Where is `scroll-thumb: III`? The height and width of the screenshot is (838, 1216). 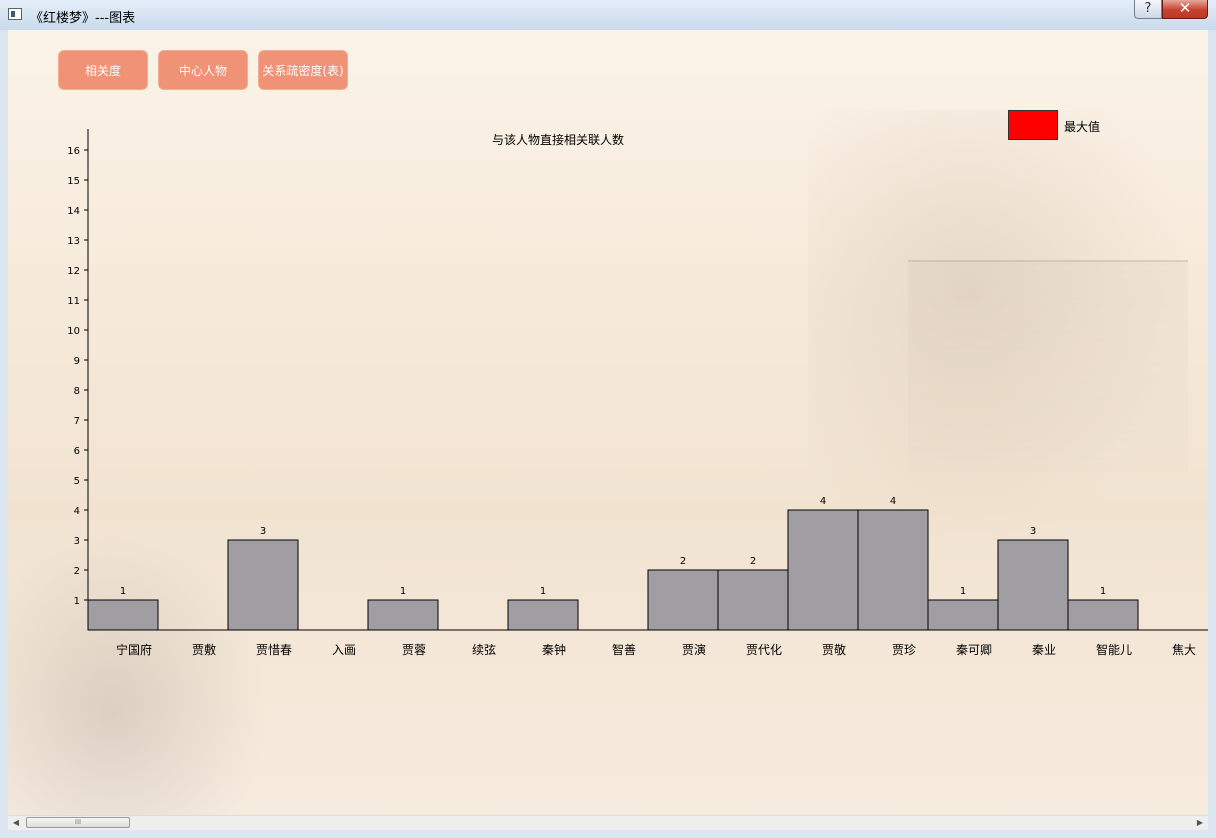
scroll-thumb: III is located at coordinates (78, 822).